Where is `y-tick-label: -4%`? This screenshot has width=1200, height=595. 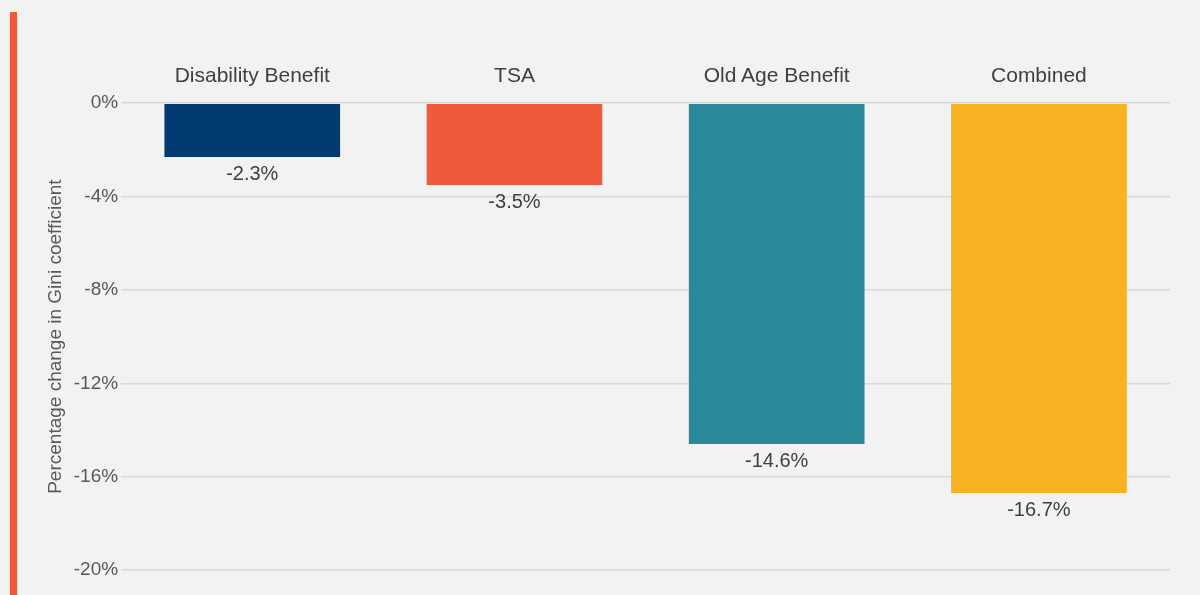
y-tick-label: -4% is located at coordinates (101, 195).